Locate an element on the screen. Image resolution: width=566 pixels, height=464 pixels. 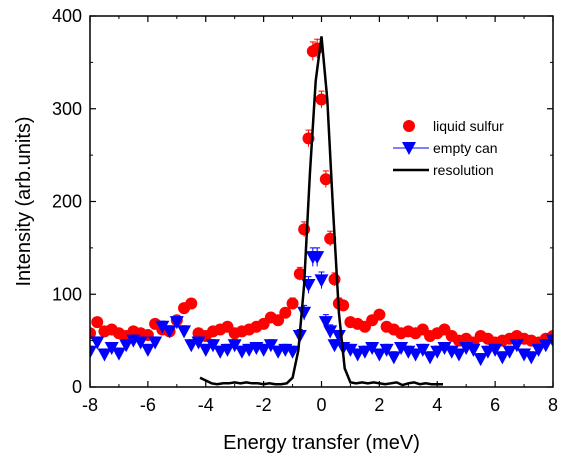
x-tick-label: 6 is located at coordinates (495, 405).